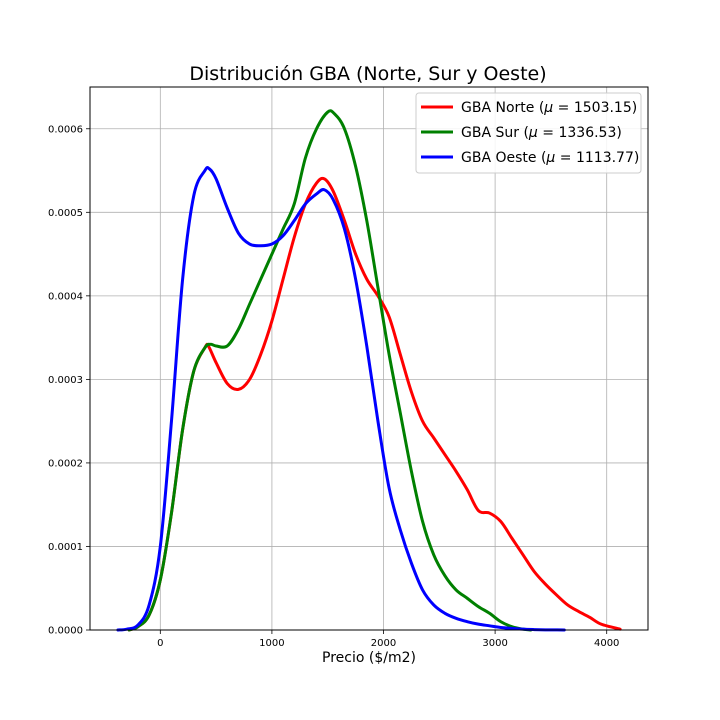  What do you see at coordinates (65, 213) in the screenshot?
I see `y-tick-label: 0.0005` at bounding box center [65, 213].